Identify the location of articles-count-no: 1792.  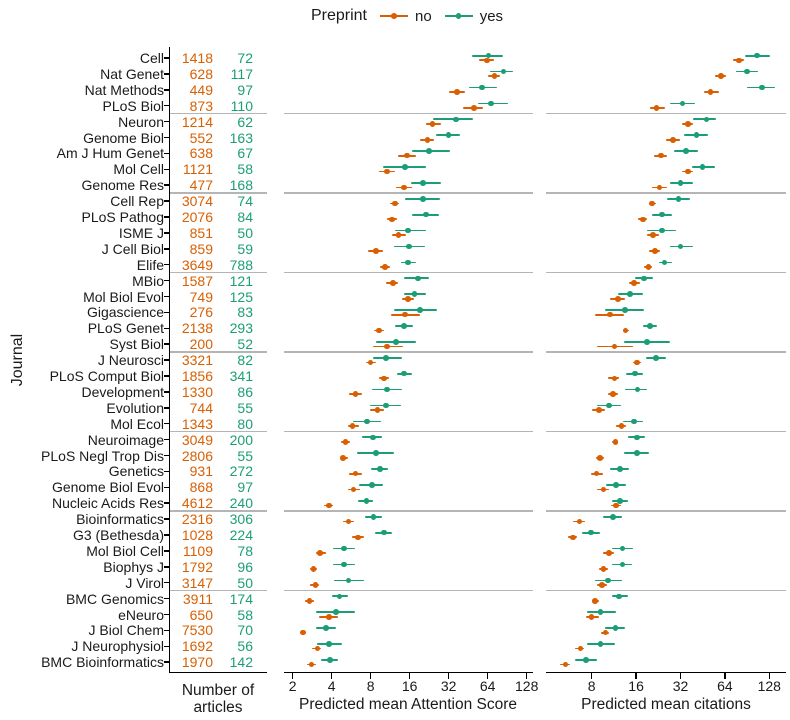
(197, 566).